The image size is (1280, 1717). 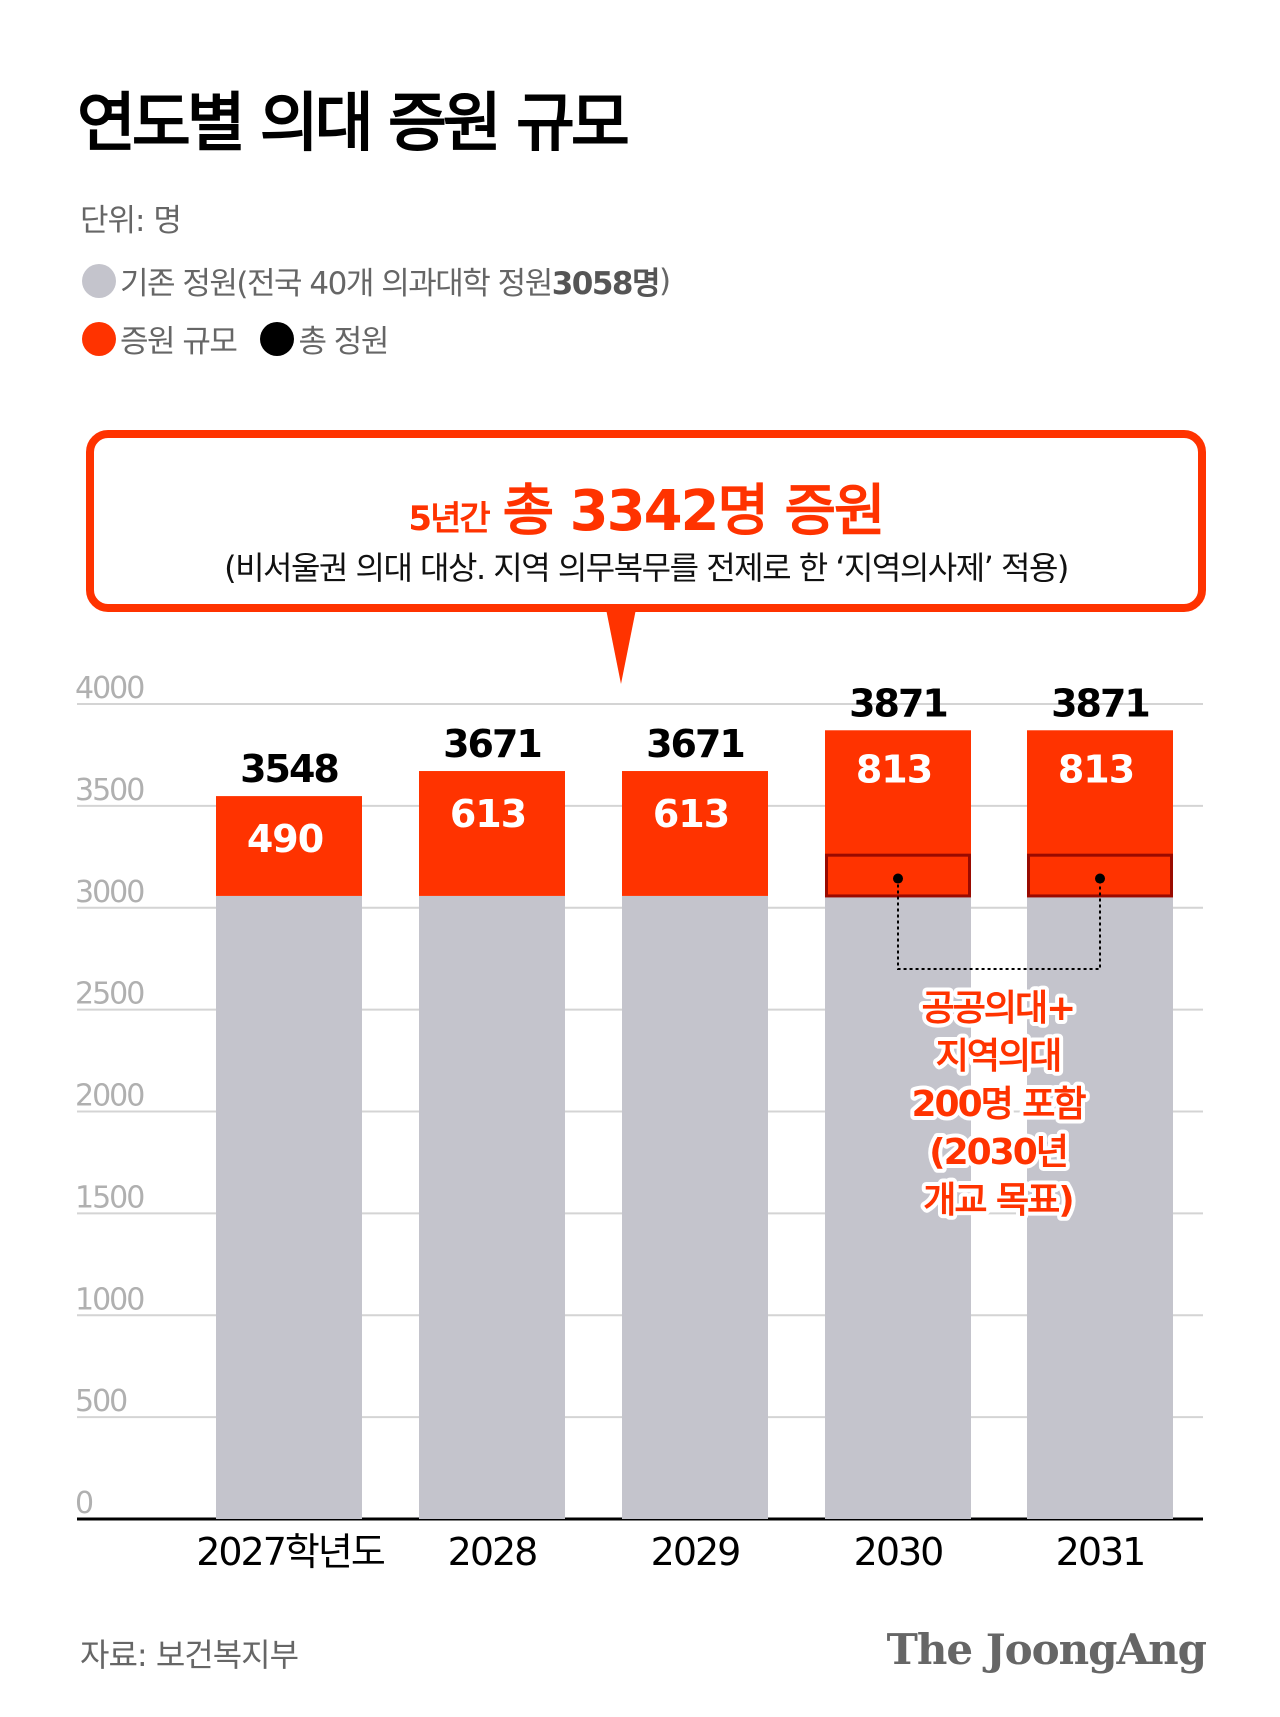 What do you see at coordinates (449, 519) in the screenshot?
I see `callout-prefix: 5년간` at bounding box center [449, 519].